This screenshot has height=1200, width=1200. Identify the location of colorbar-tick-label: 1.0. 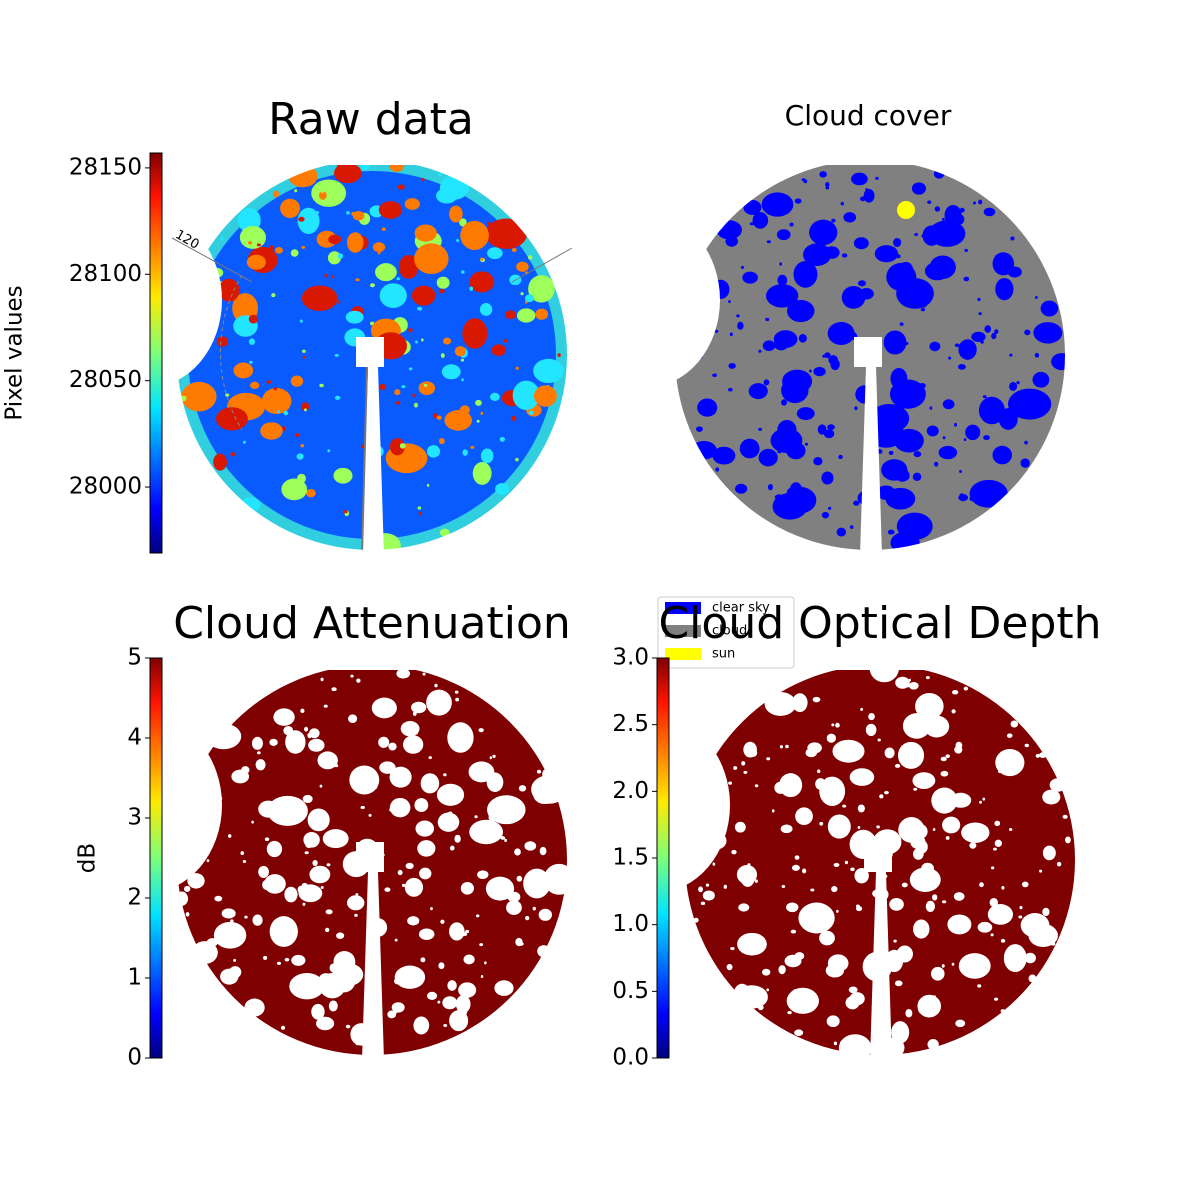
(630, 924).